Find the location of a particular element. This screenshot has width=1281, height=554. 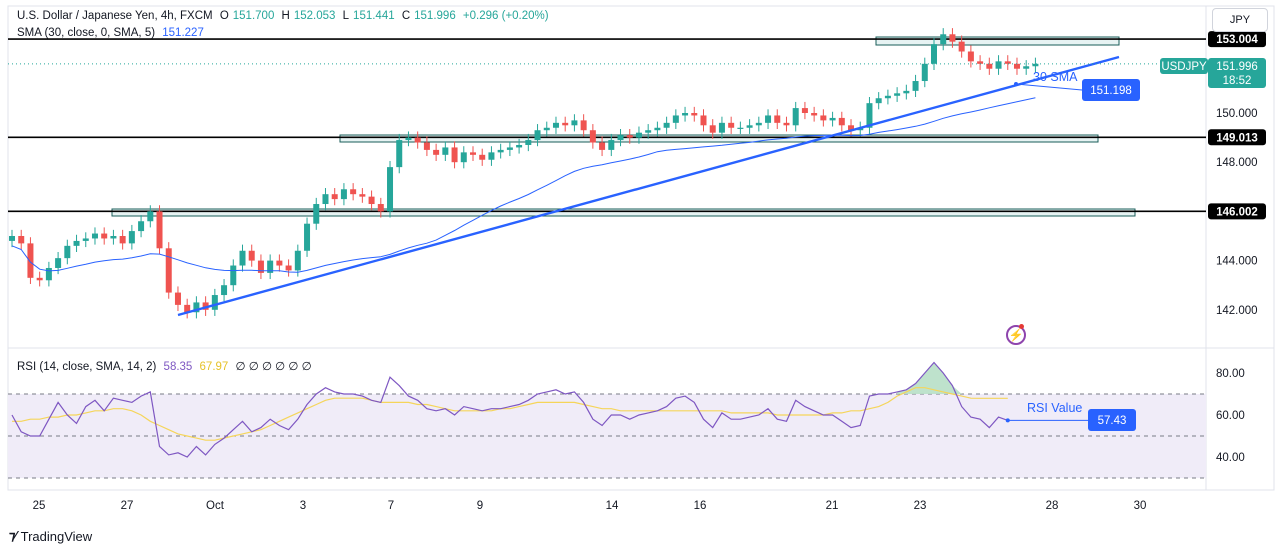

ohlc-open: O 151.700 is located at coordinates (247, 16).